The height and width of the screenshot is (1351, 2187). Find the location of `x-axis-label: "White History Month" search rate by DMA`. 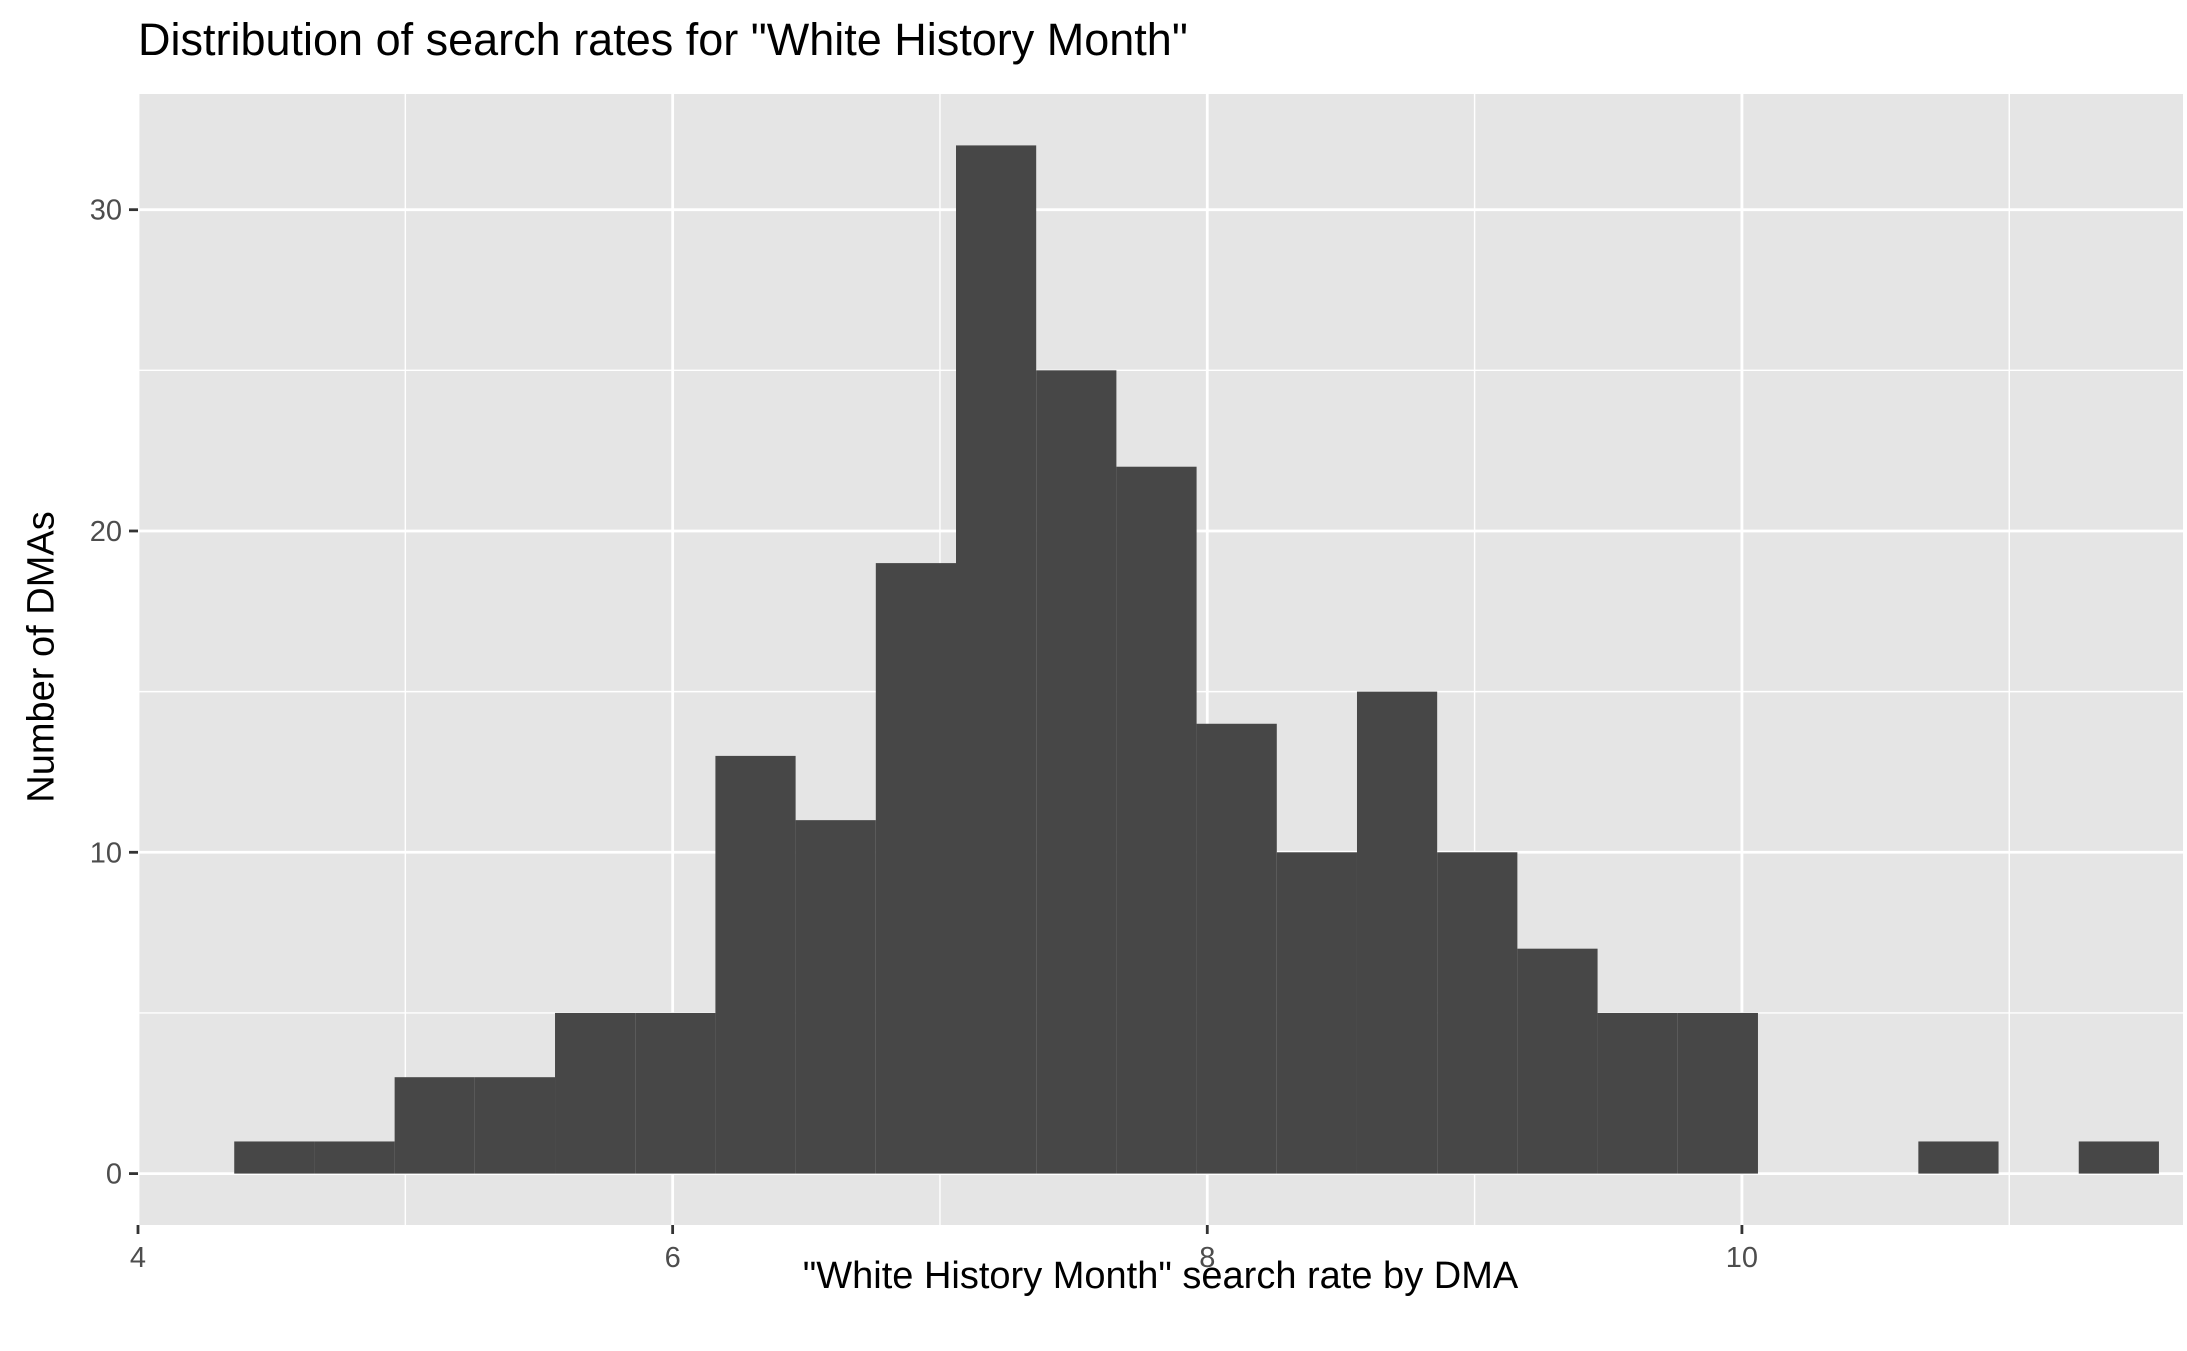

x-axis-label: "White History Month" search rate by DMA is located at coordinates (1160, 1276).